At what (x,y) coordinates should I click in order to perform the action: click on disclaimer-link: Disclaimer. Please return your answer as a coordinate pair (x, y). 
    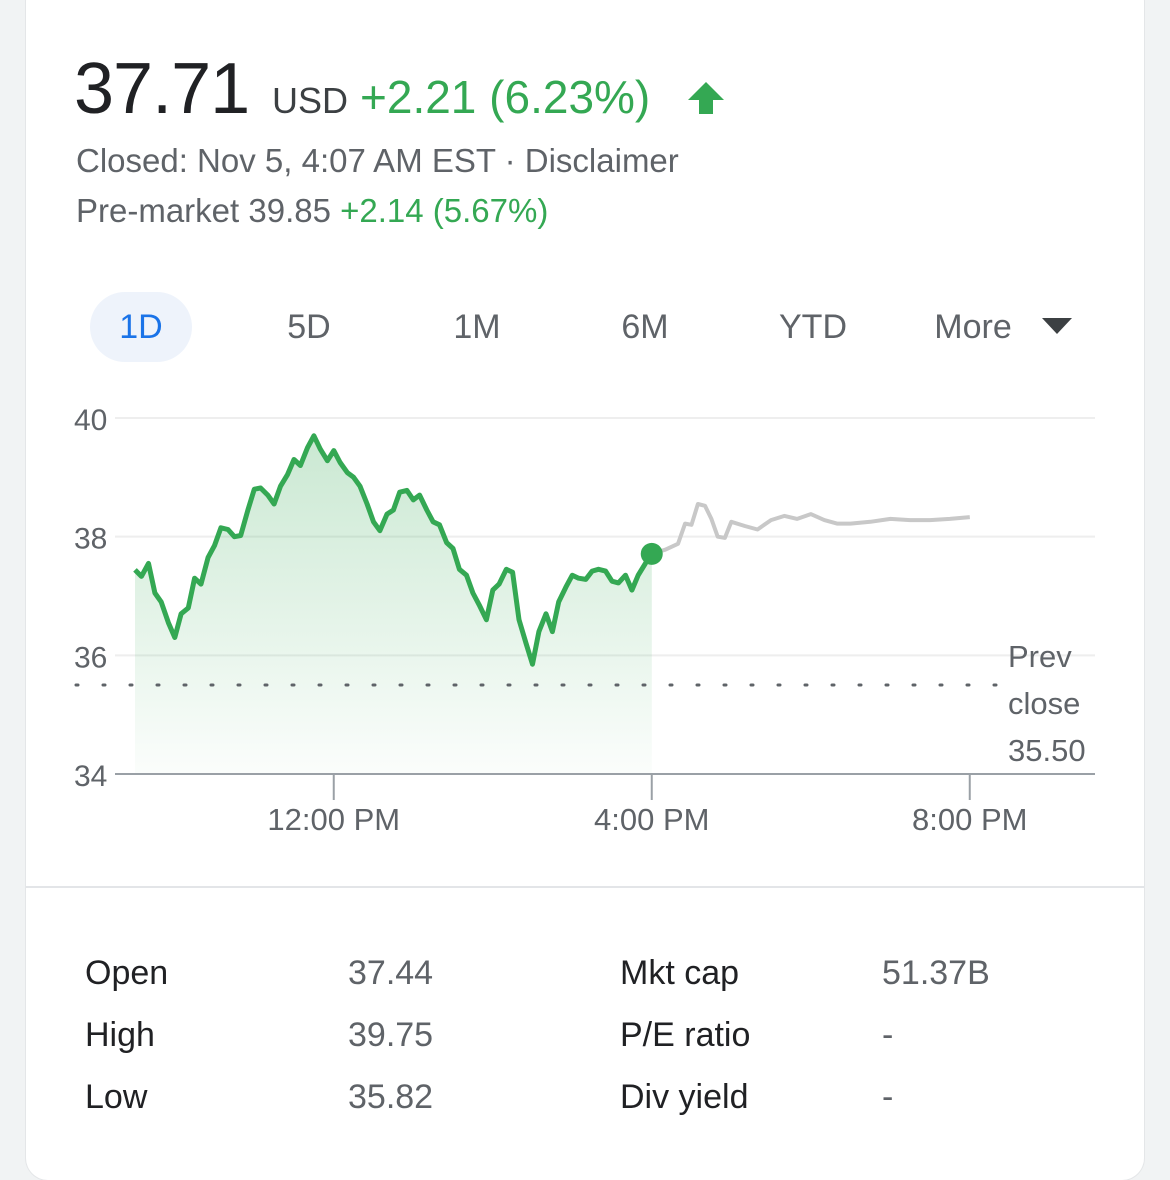
    Looking at the image, I should click on (601, 160).